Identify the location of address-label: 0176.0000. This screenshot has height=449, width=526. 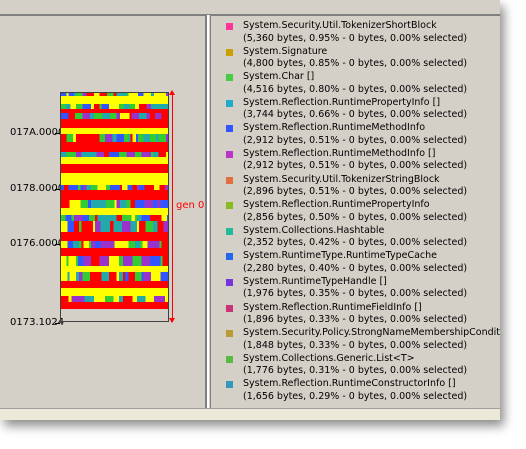
(37, 243).